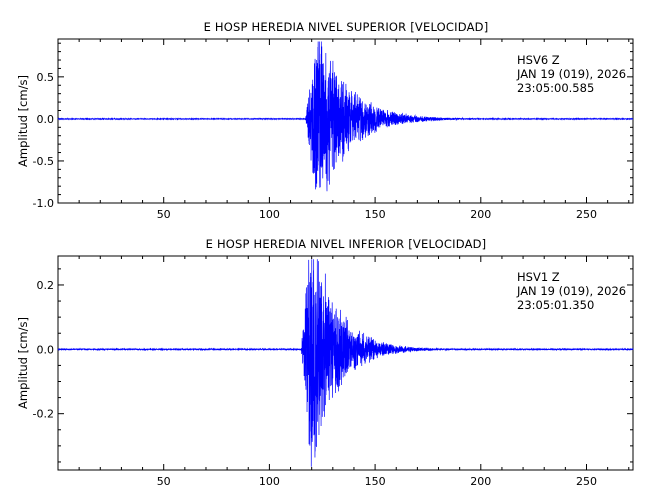  I want to click on y-tick-label: 0.5, so click(46, 77).